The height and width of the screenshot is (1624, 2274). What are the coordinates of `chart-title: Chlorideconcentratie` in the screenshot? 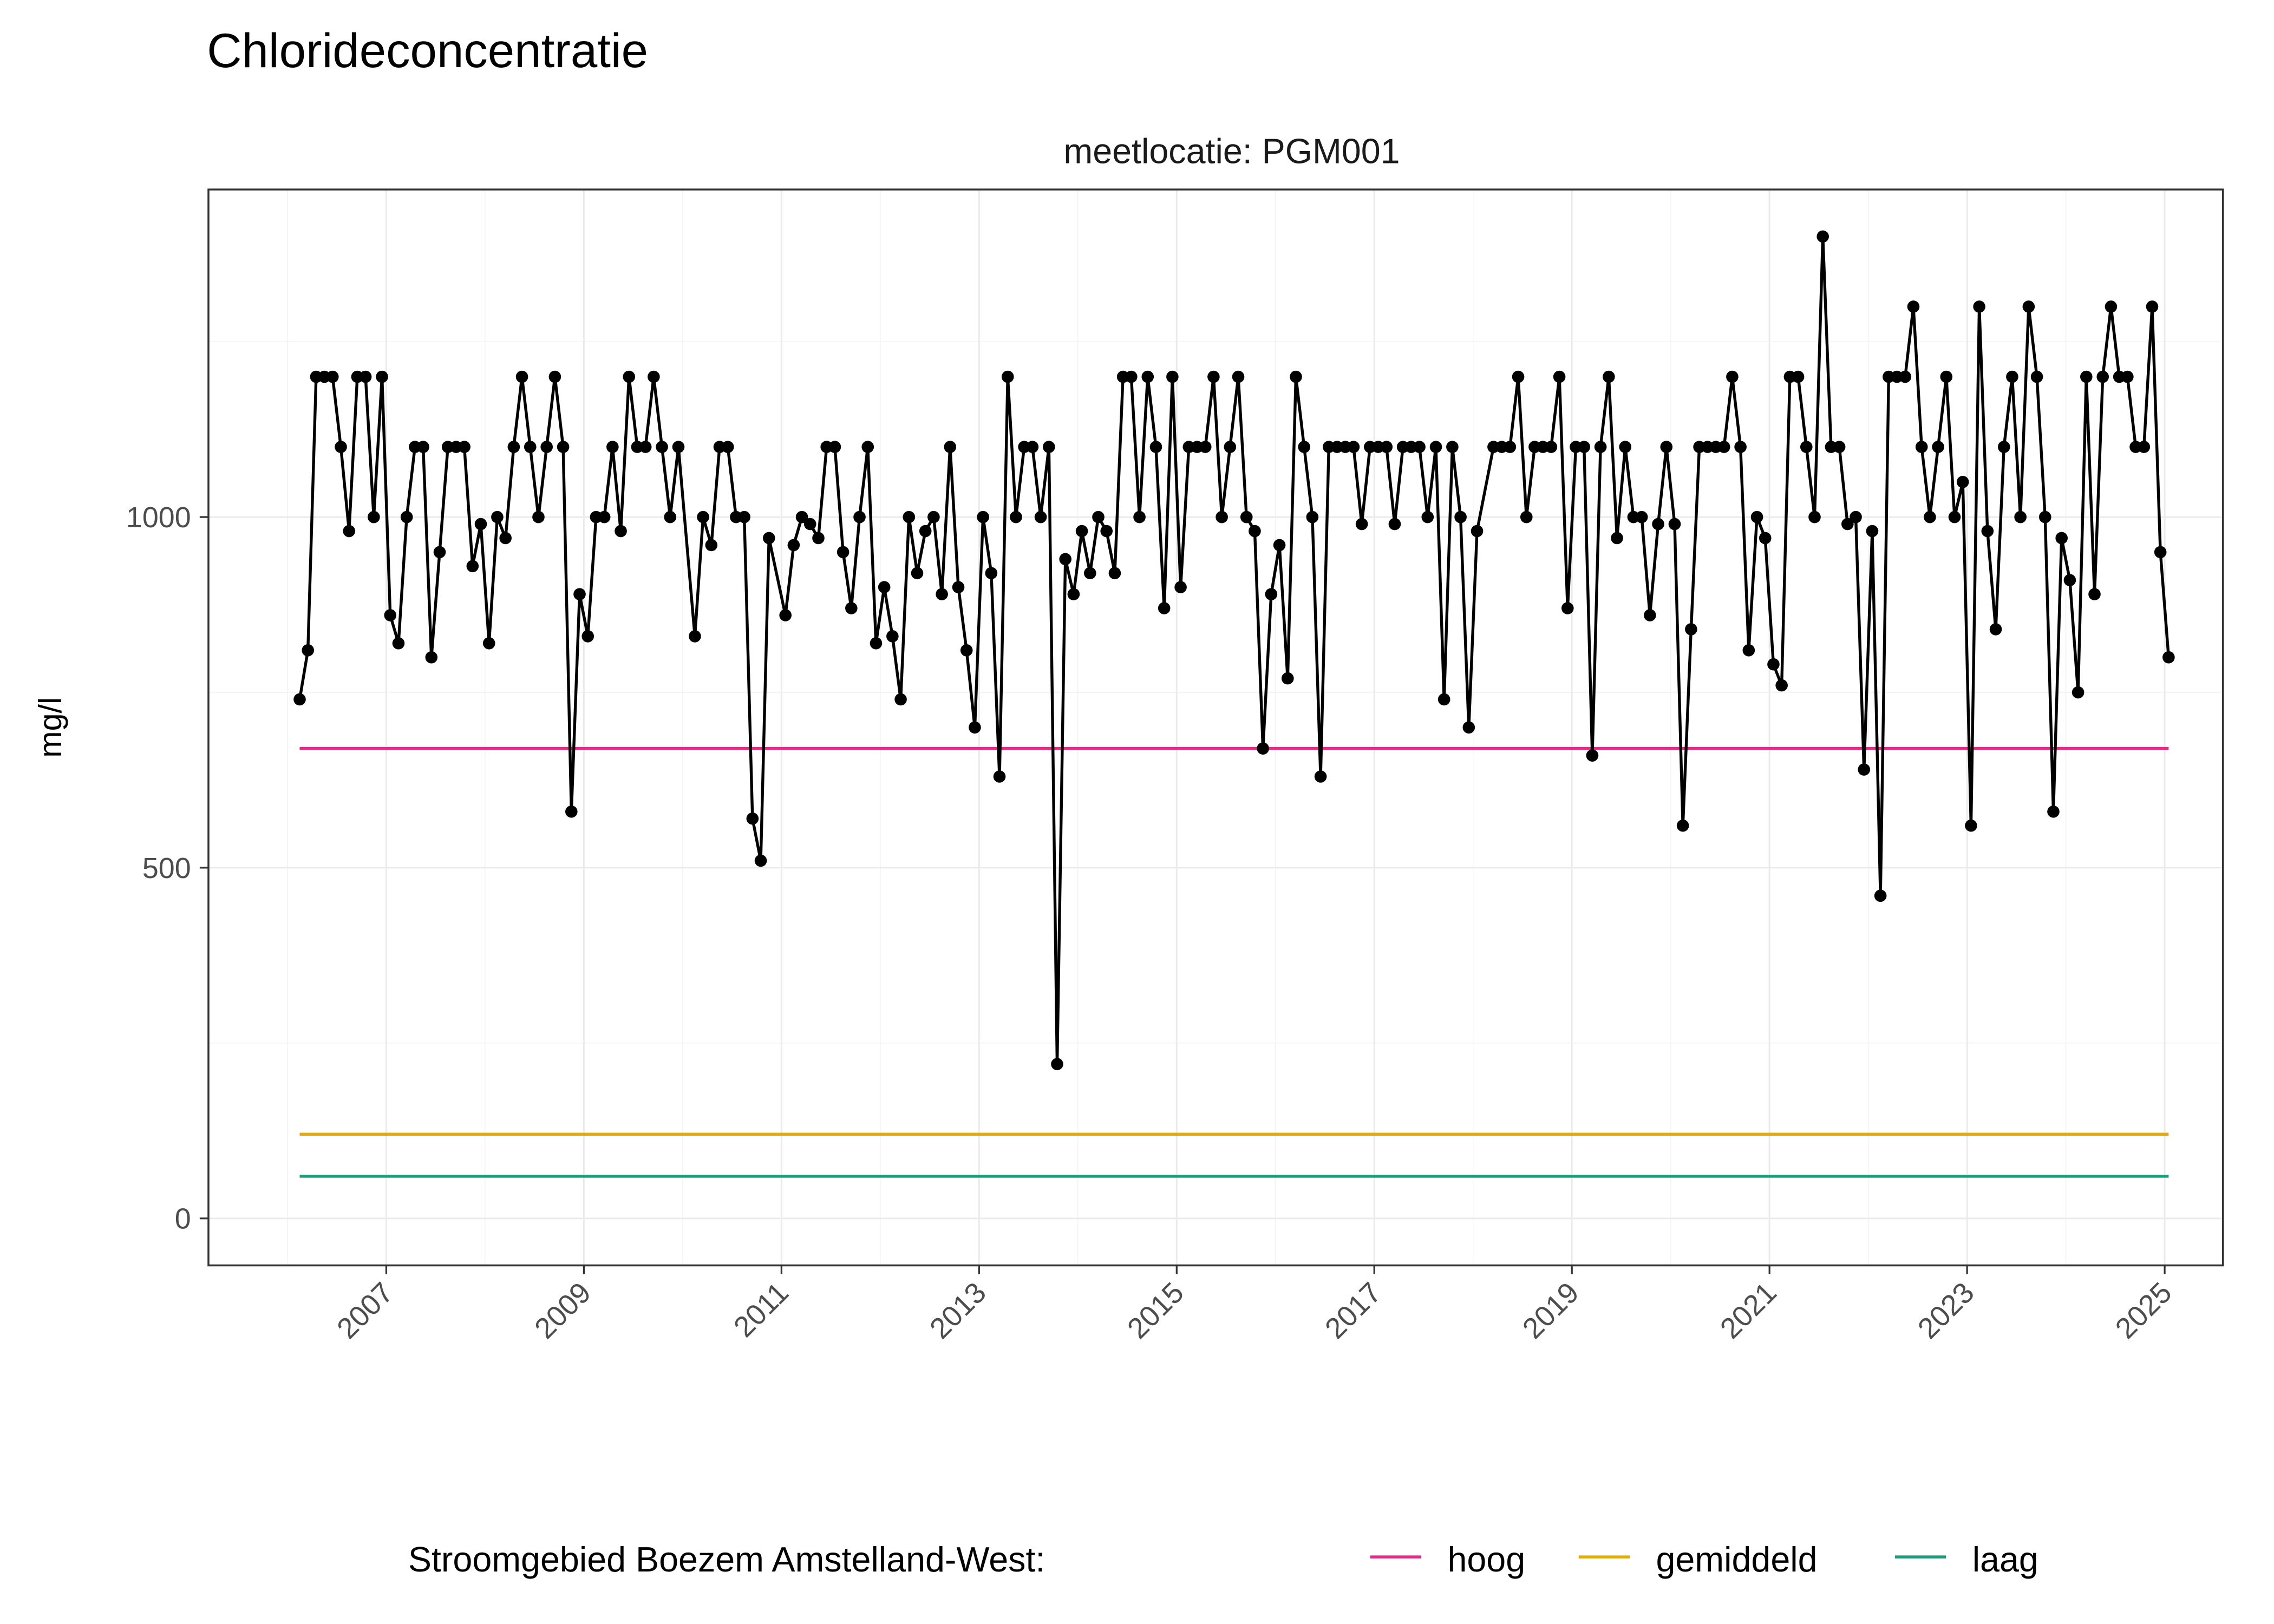 It's located at (428, 50).